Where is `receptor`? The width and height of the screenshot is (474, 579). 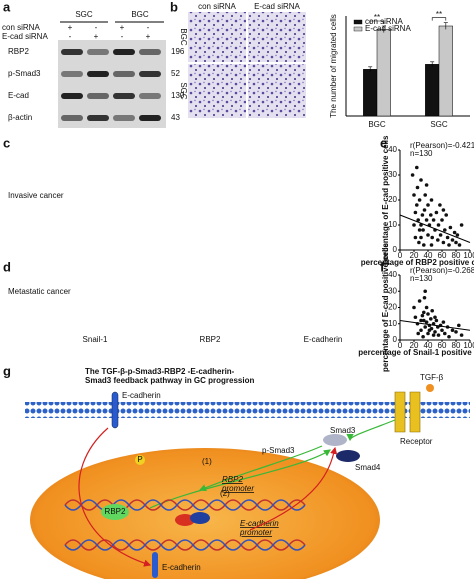 receptor is located at coordinates (407, 412).